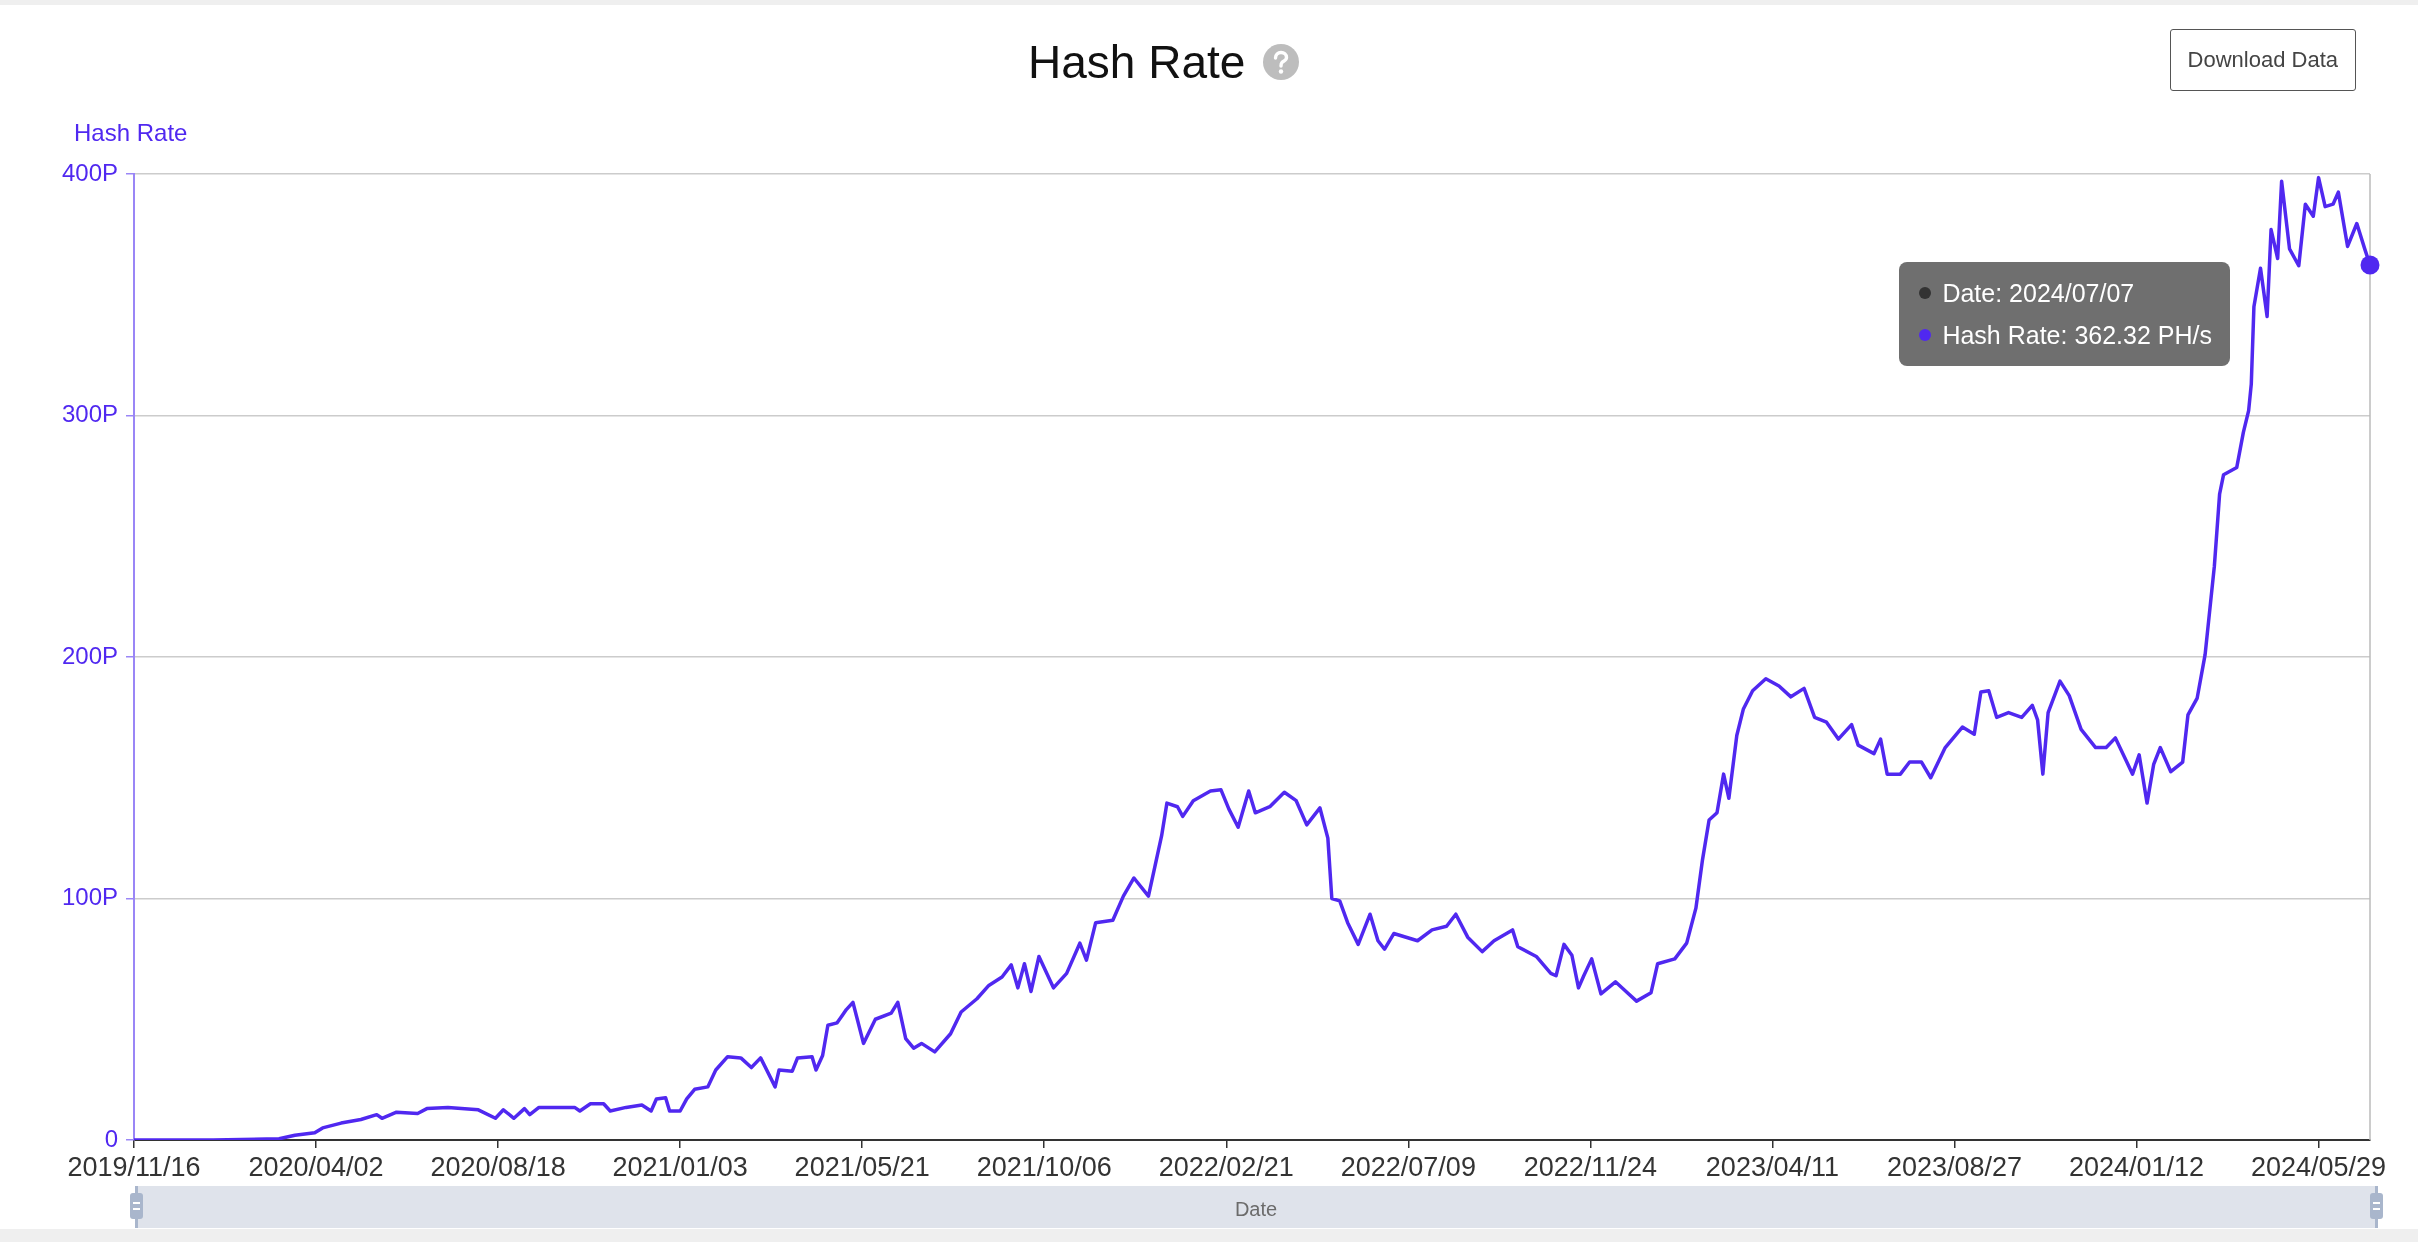  I want to click on y-tick-label: 200P, so click(89, 655).